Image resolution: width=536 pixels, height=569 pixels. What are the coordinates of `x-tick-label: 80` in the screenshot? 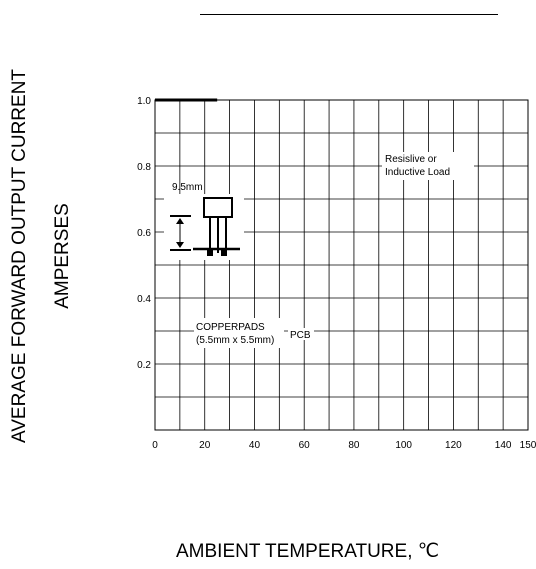 It's located at (354, 445).